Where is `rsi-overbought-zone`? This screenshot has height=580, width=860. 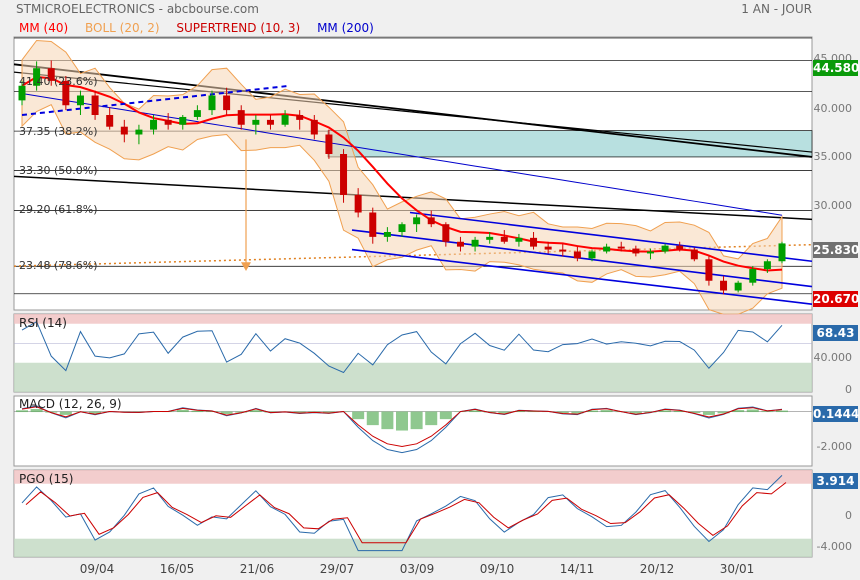 rsi-overbought-zone is located at coordinates (413, 319).